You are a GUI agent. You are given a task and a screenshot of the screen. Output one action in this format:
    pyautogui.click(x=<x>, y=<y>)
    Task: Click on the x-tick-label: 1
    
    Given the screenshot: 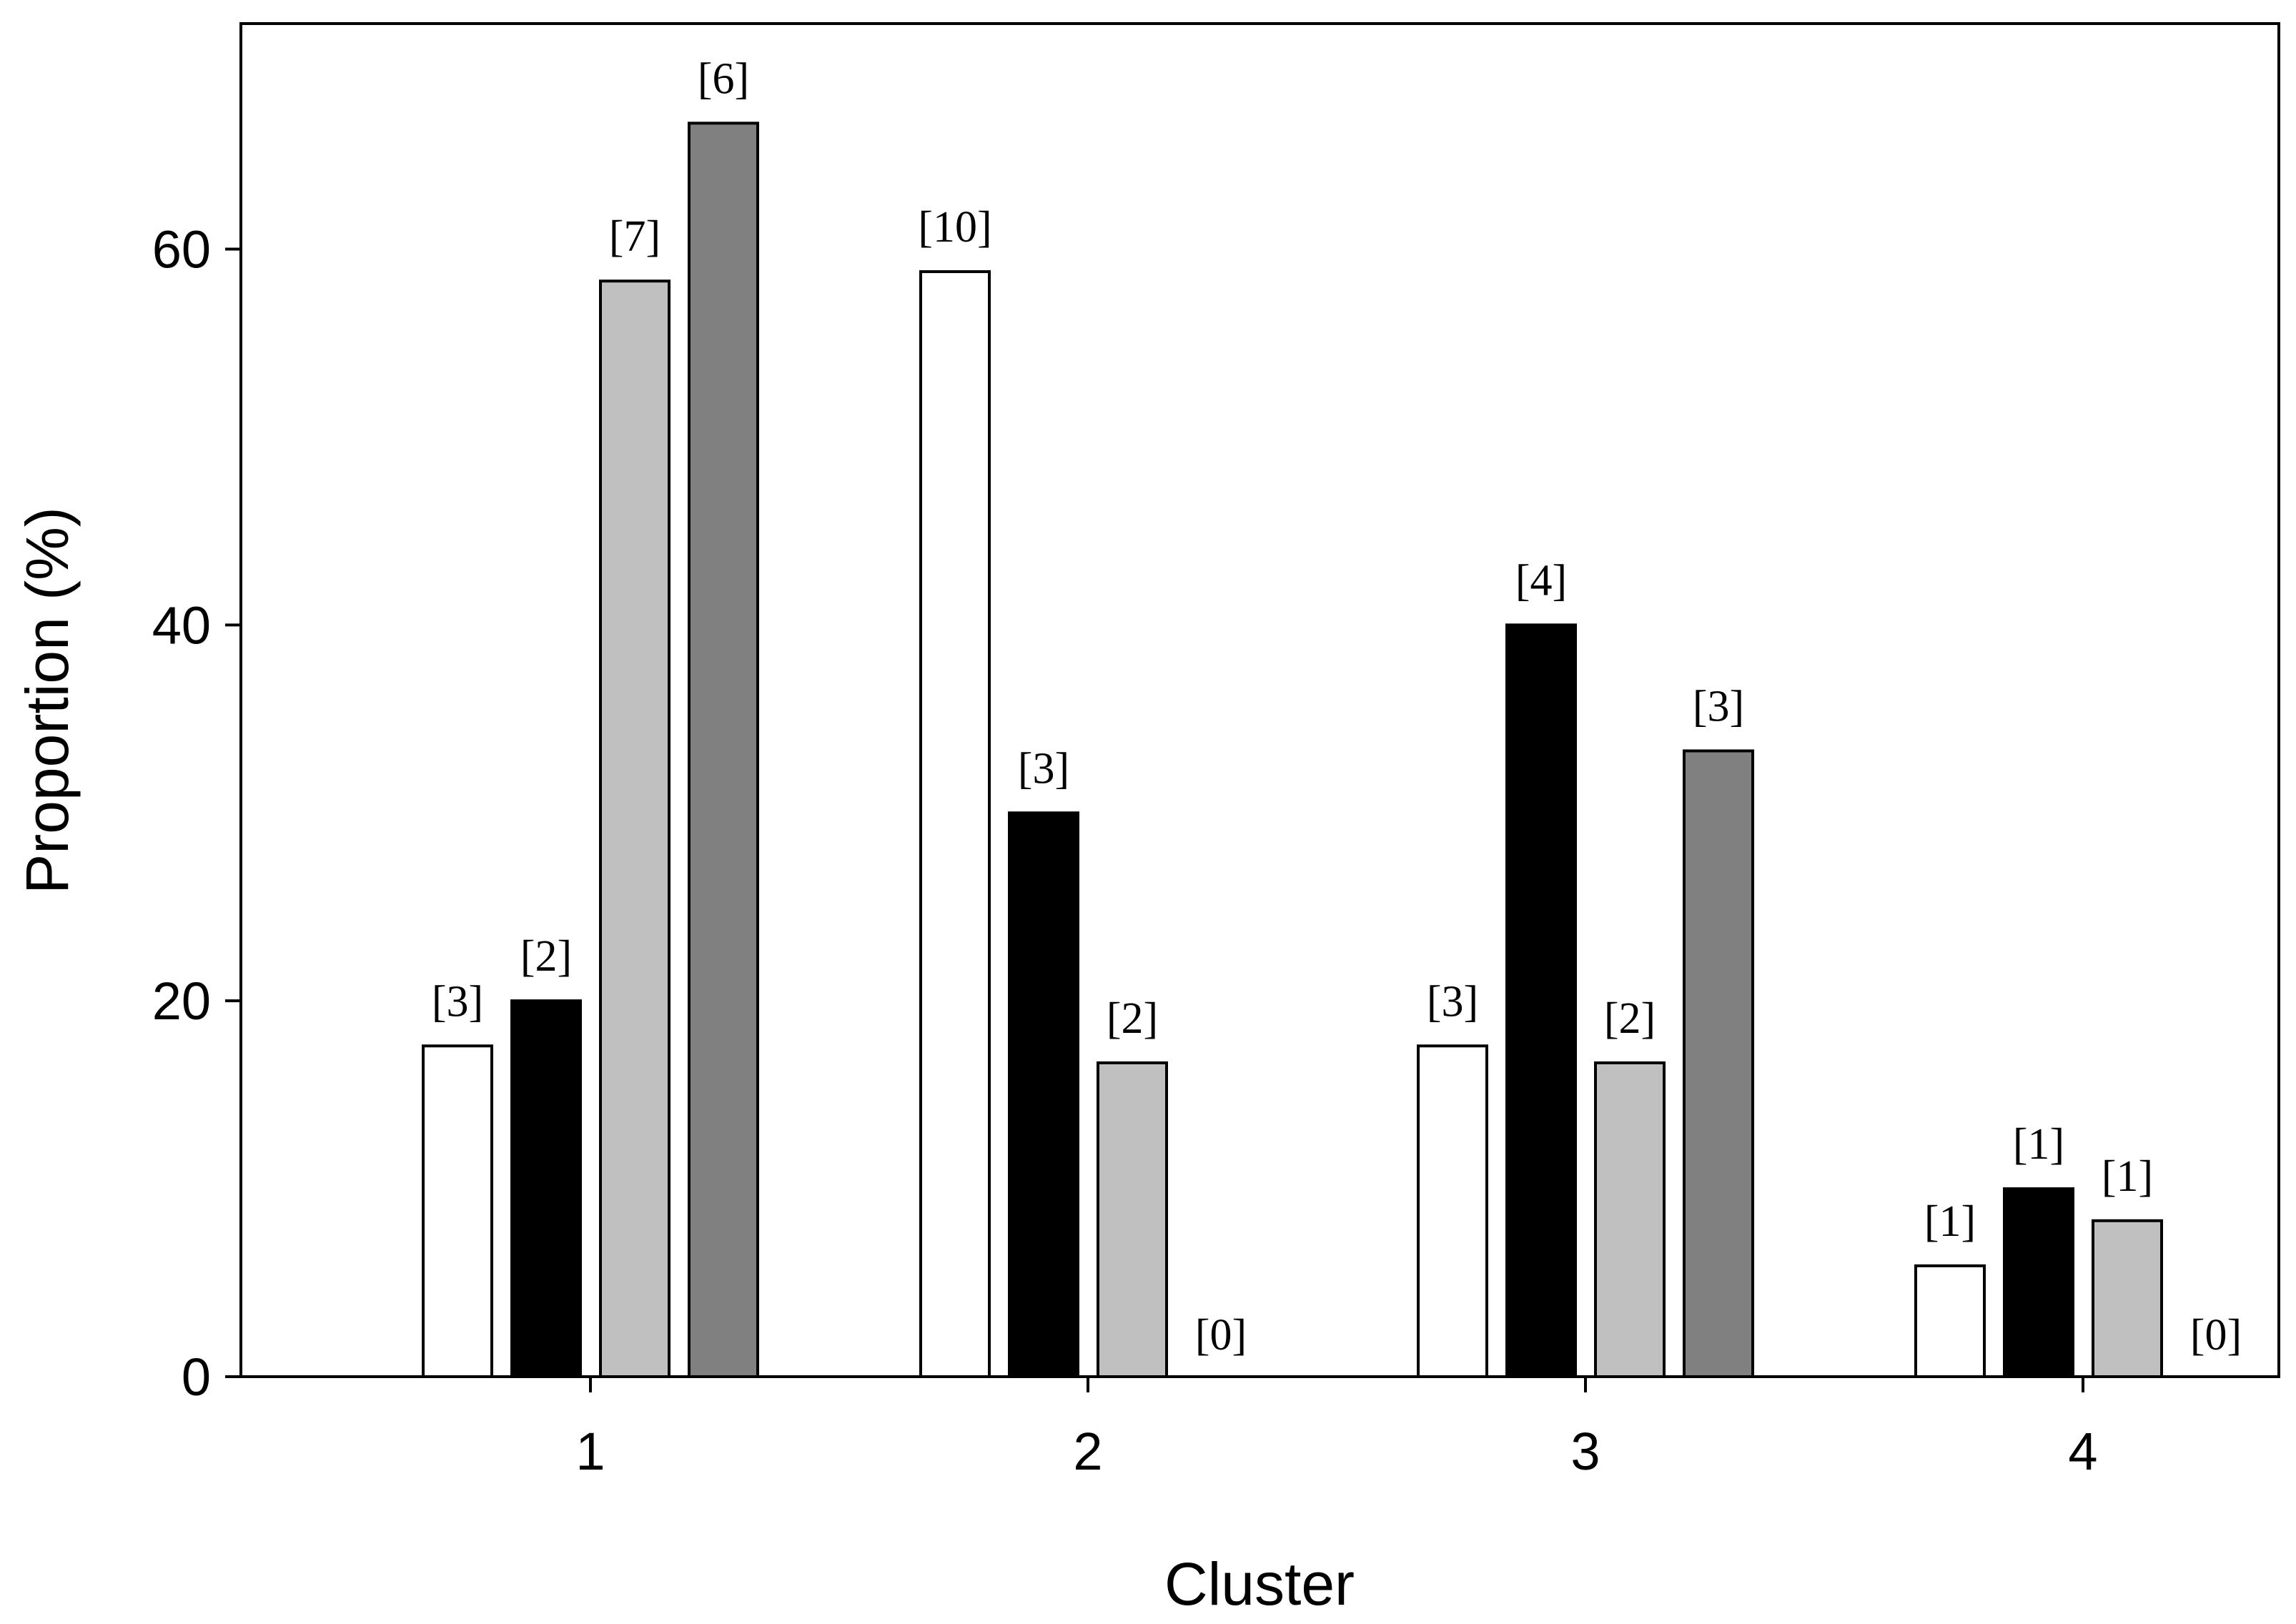 What is the action you would take?
    pyautogui.click(x=590, y=1452)
    